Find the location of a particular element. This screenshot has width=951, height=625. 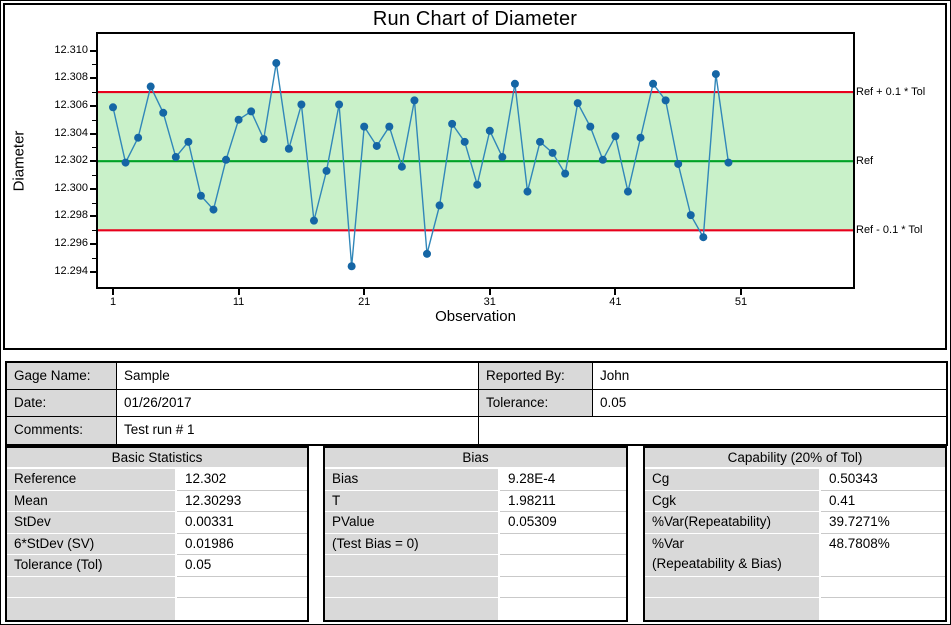

stats-table-title: Bias is located at coordinates (475, 458).